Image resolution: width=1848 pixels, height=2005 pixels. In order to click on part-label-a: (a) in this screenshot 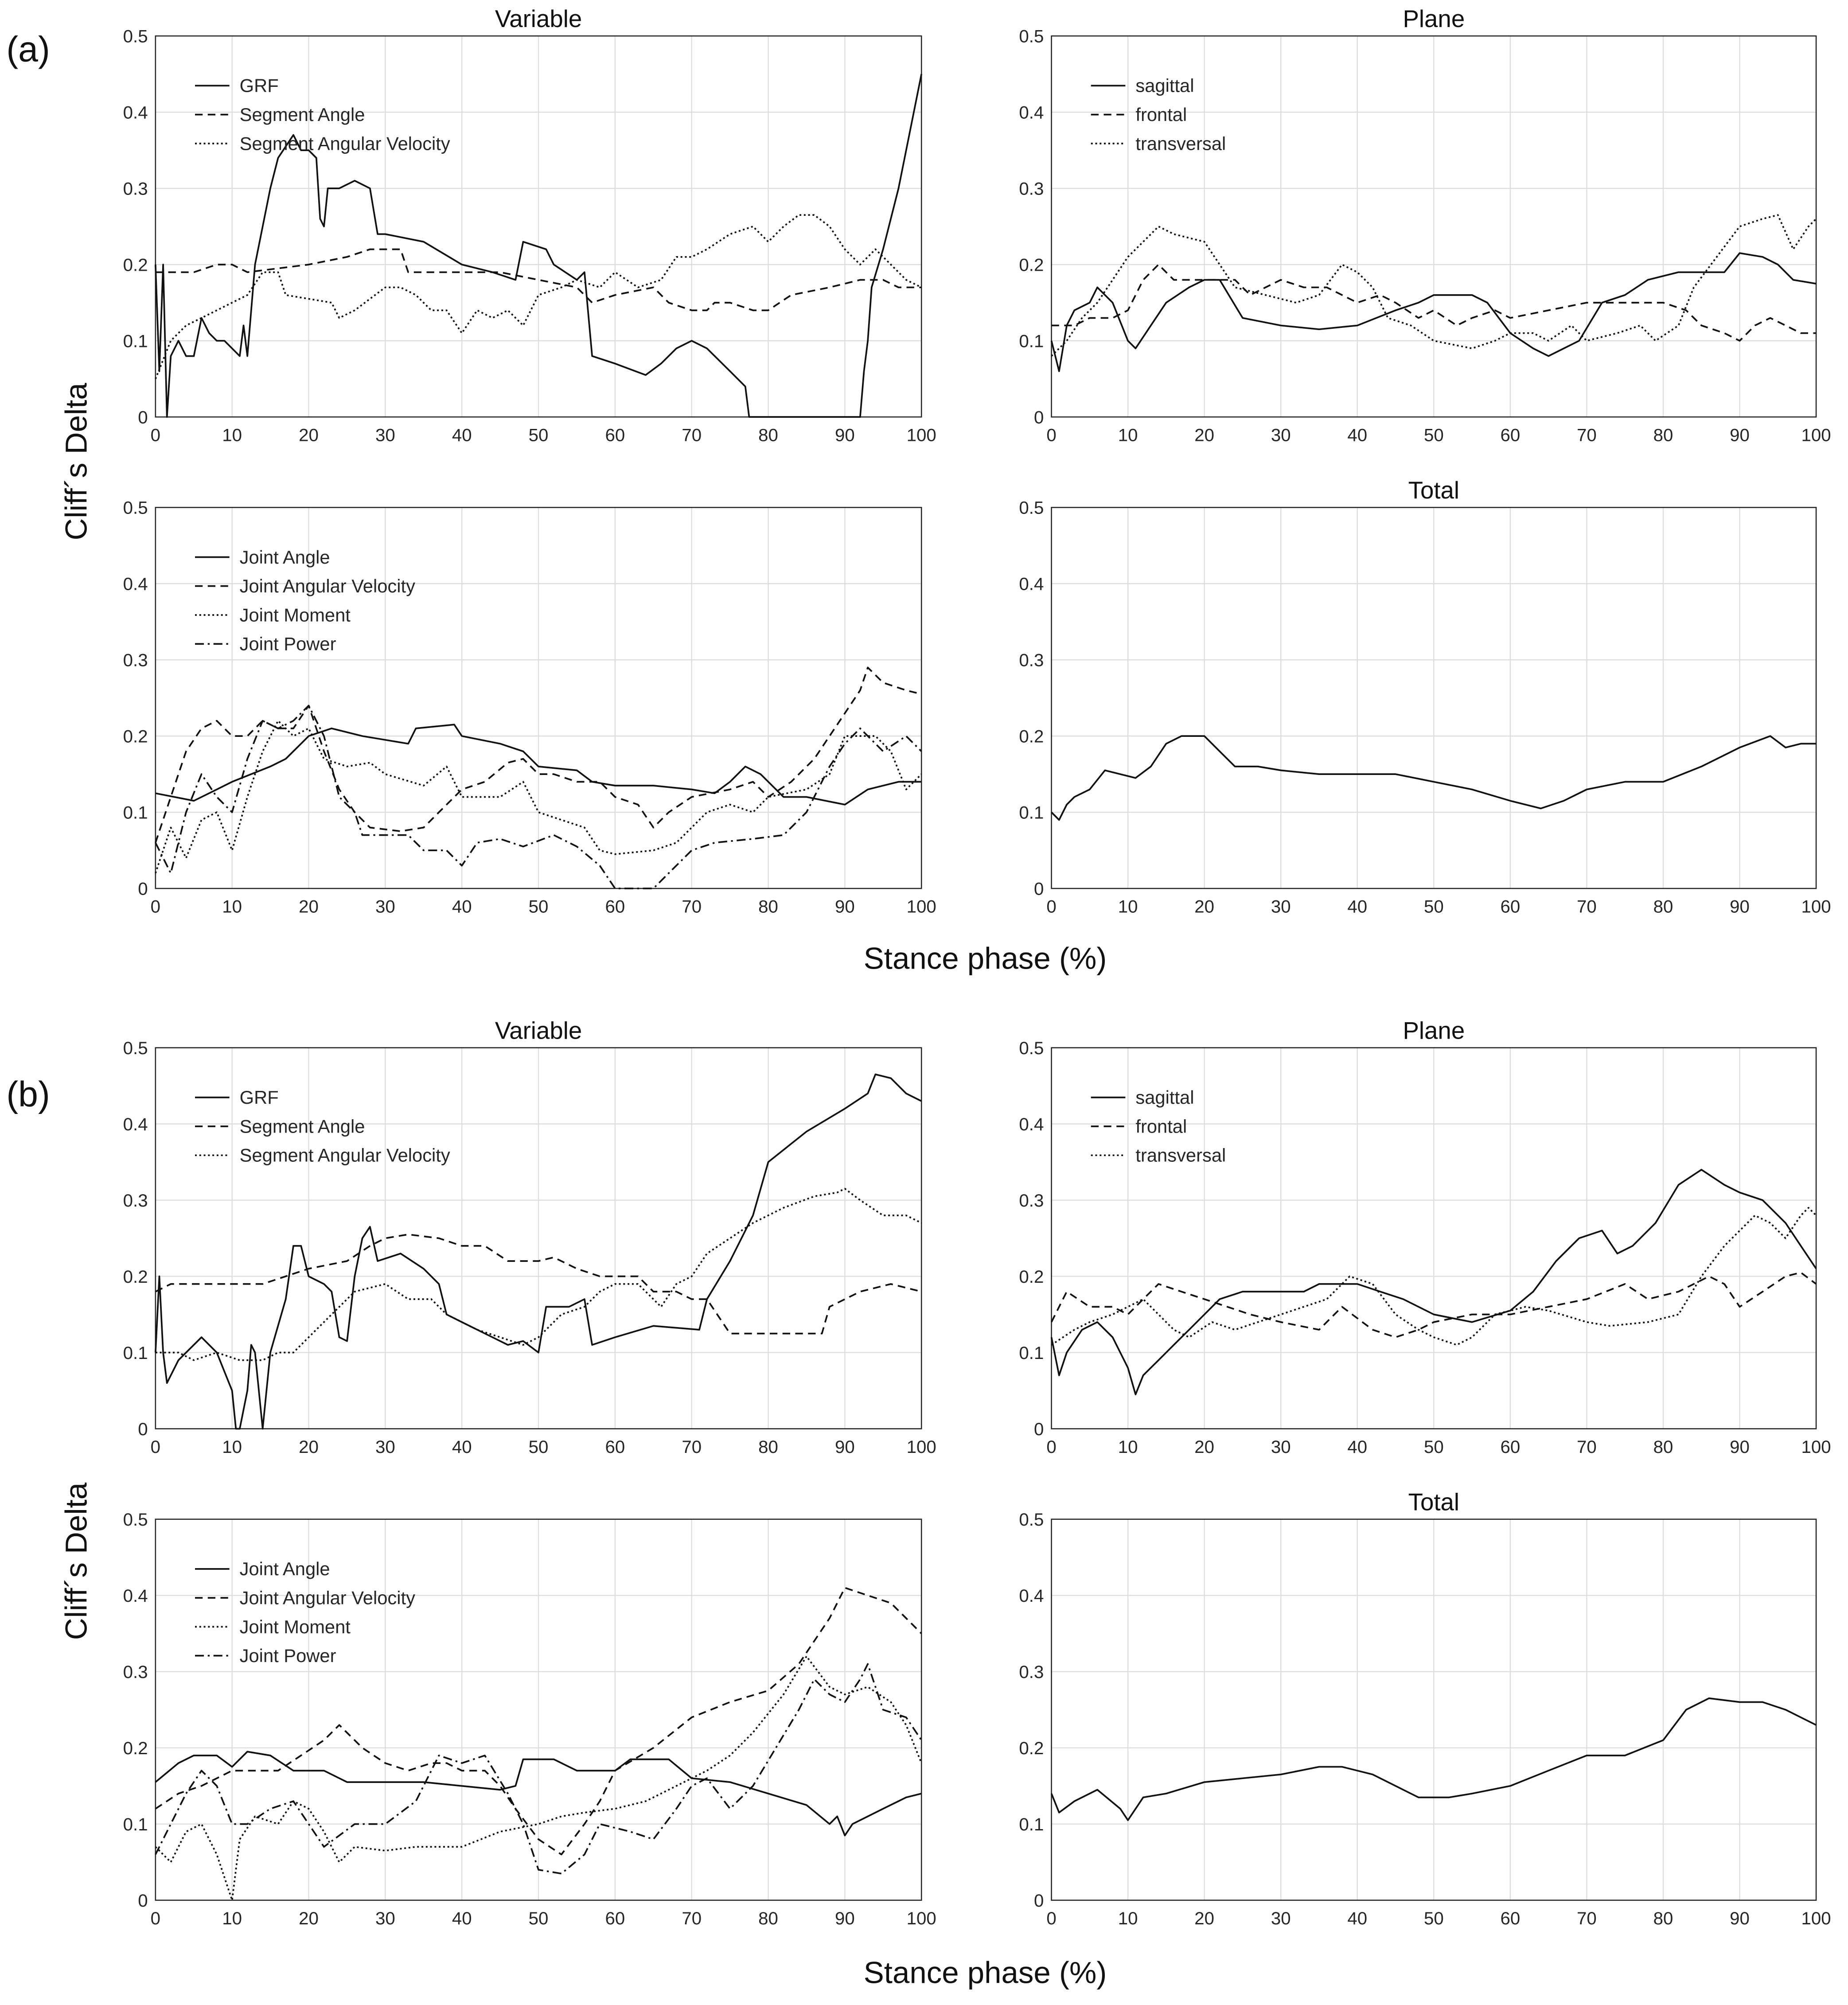, I will do `click(28, 50)`.